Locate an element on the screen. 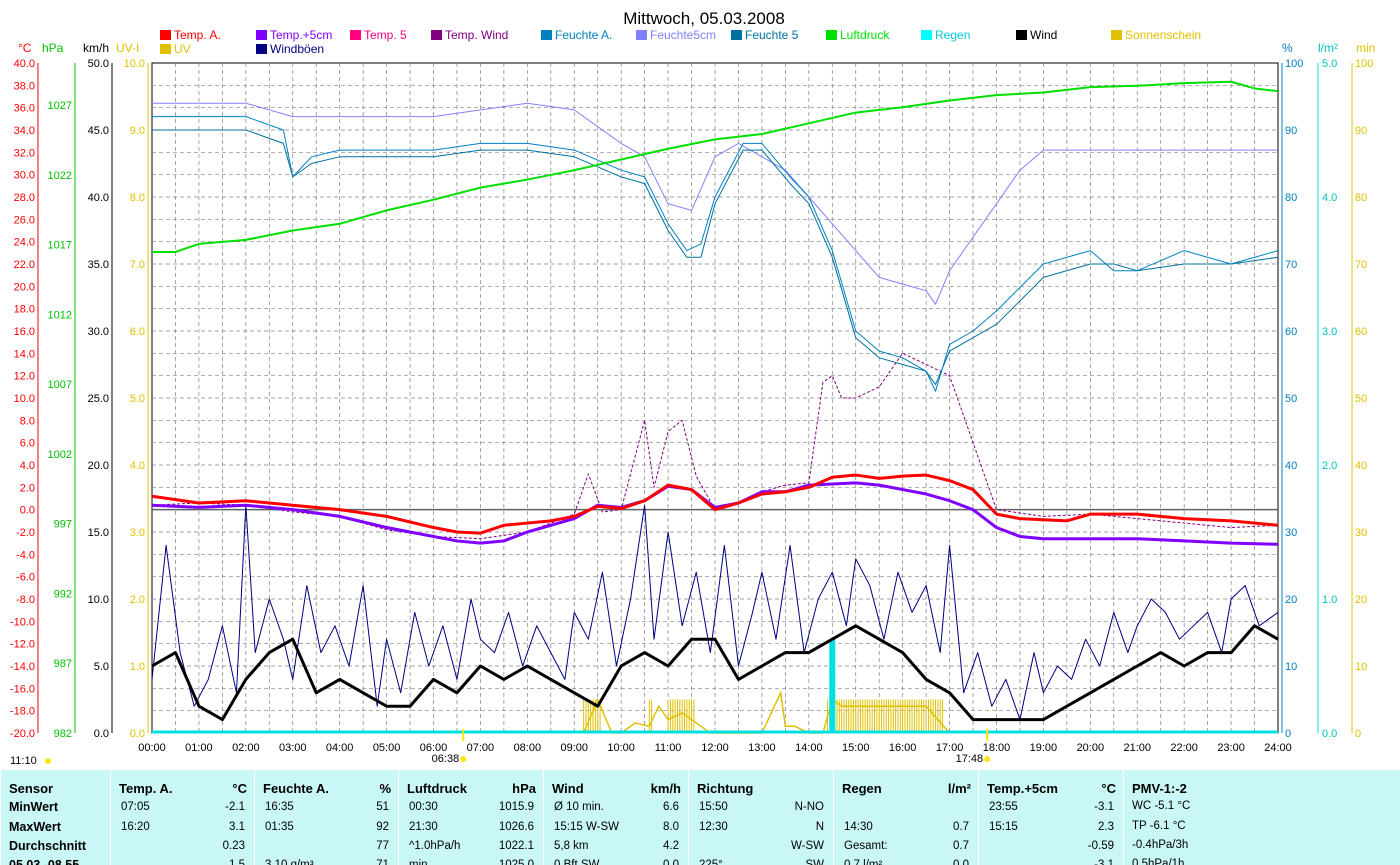 The width and height of the screenshot is (1400, 865). temp-axis-tick: 38.0 is located at coordinates (24, 86).